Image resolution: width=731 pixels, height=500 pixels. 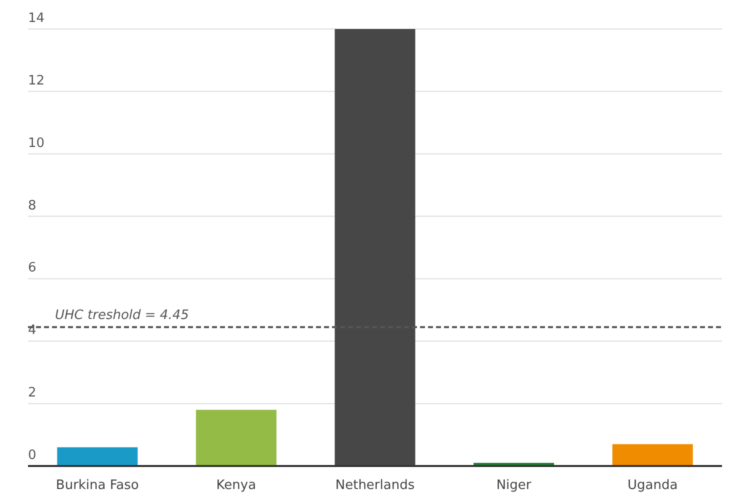 I want to click on ref-line-label: UHC treshold = 4.45, so click(x=122, y=316).